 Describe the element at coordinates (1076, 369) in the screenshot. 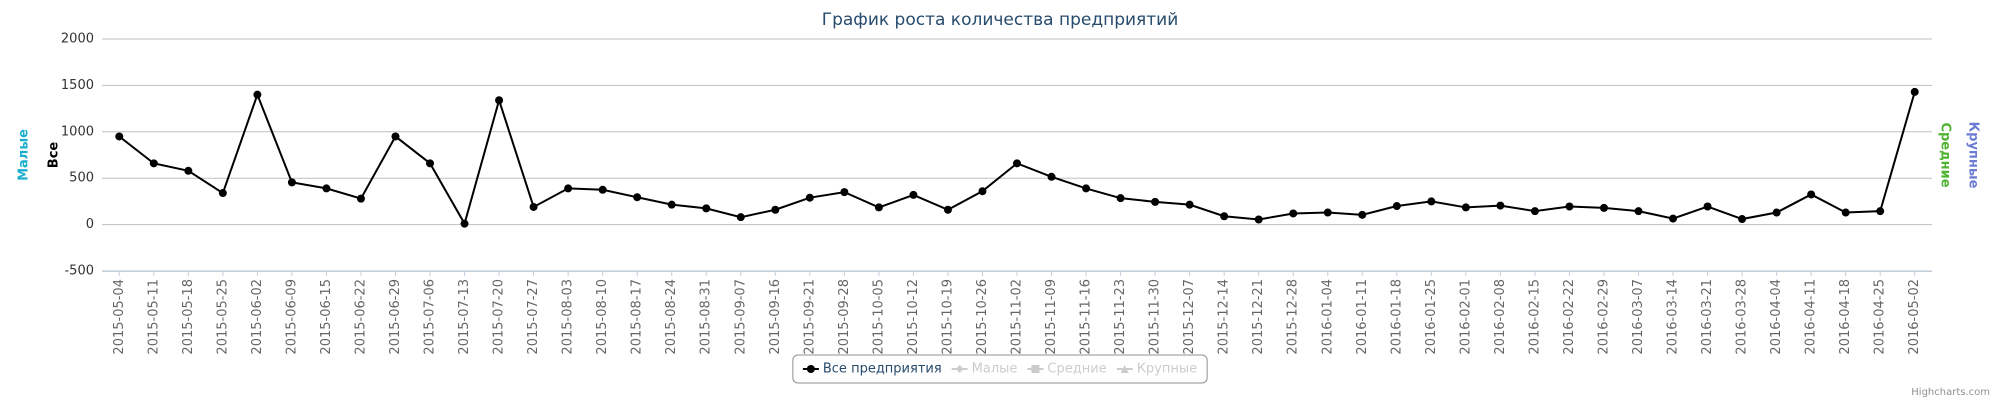

I see `legend-label: Средние` at that location.